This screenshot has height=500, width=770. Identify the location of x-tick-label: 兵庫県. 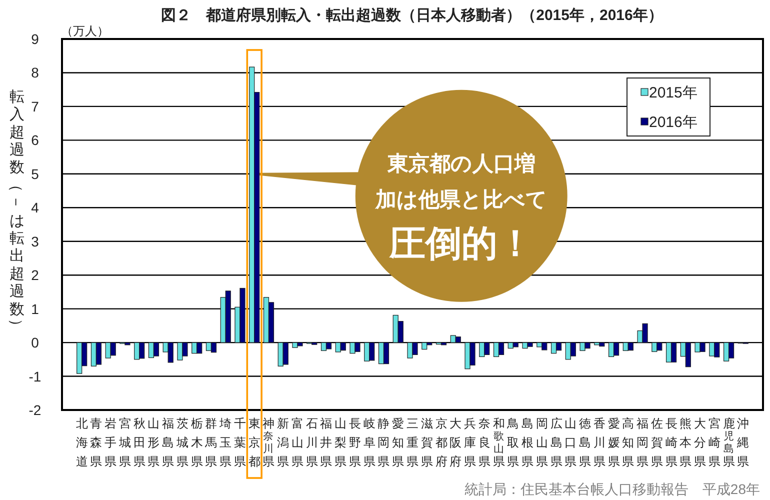
(470, 442).